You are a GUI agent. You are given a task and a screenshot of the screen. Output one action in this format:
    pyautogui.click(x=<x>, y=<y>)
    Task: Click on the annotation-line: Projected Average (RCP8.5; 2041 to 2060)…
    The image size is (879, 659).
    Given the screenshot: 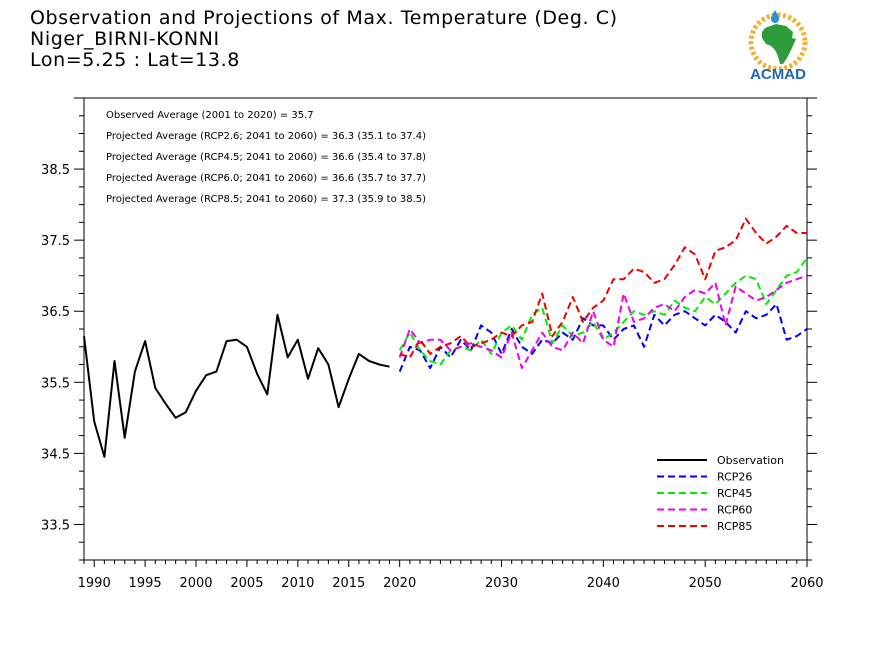 What is the action you would take?
    pyautogui.click(x=266, y=199)
    